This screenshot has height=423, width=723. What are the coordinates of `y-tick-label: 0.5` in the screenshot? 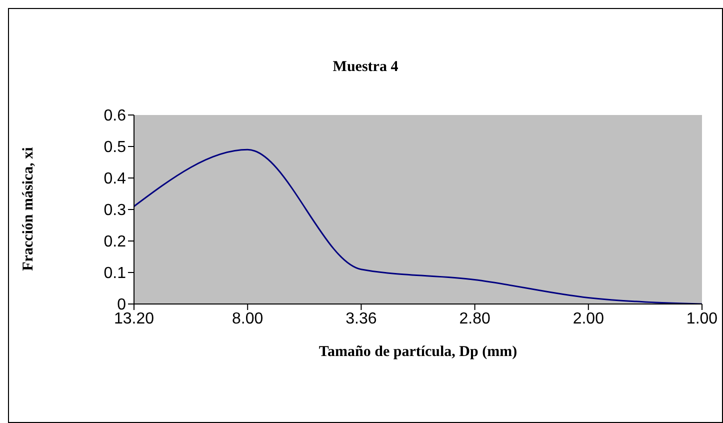 It's located at (115, 147).